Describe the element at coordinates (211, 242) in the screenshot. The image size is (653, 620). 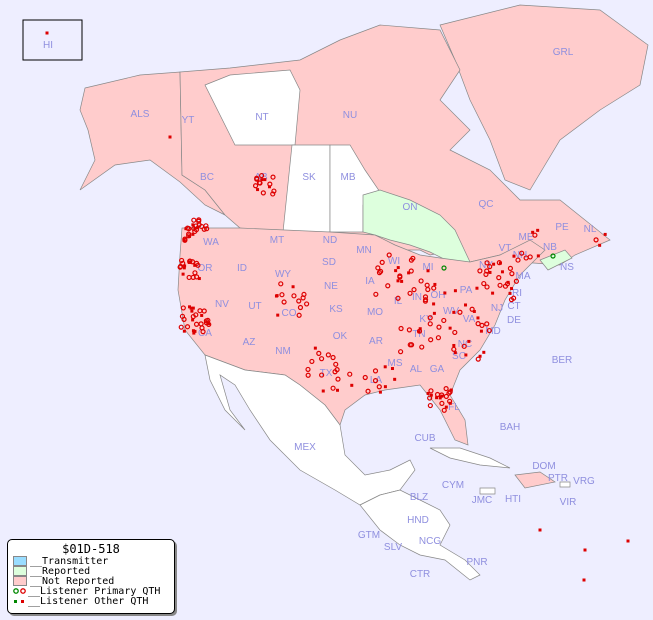
I see `region-label-wa: WA` at that location.